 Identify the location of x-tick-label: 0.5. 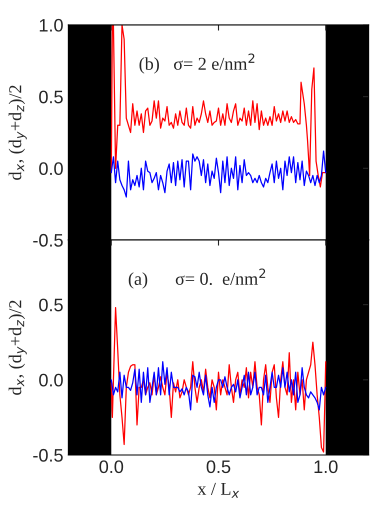
(218, 467).